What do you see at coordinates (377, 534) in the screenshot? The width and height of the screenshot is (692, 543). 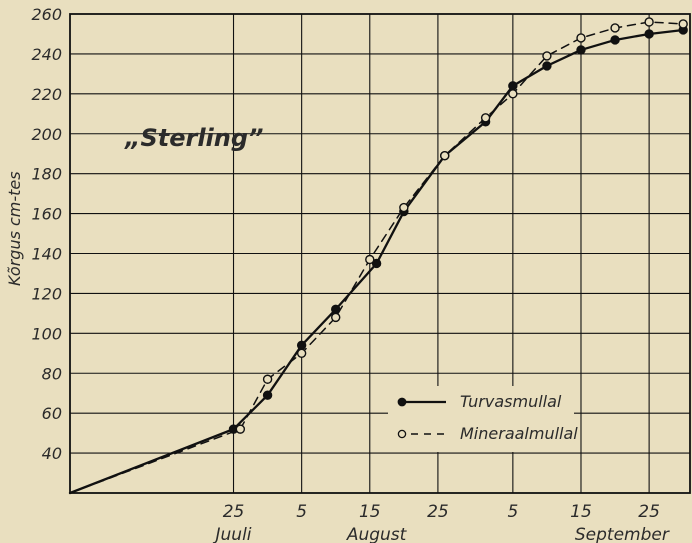 I see `month-label: August` at bounding box center [377, 534].